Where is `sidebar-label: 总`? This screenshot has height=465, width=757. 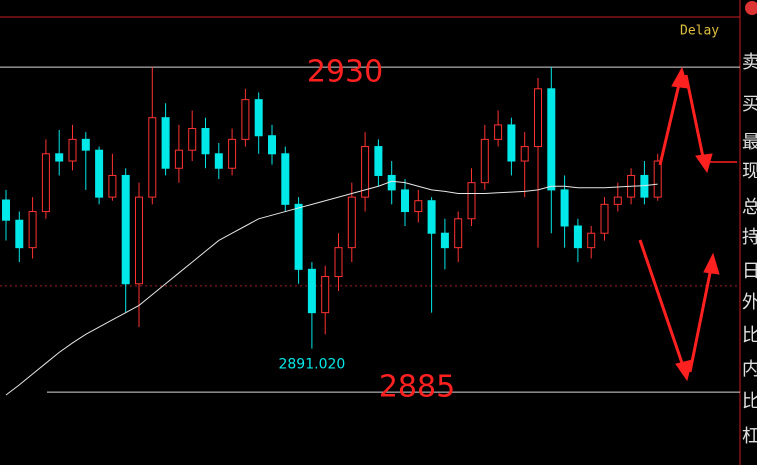
sidebar-label: 总 is located at coordinates (749, 207).